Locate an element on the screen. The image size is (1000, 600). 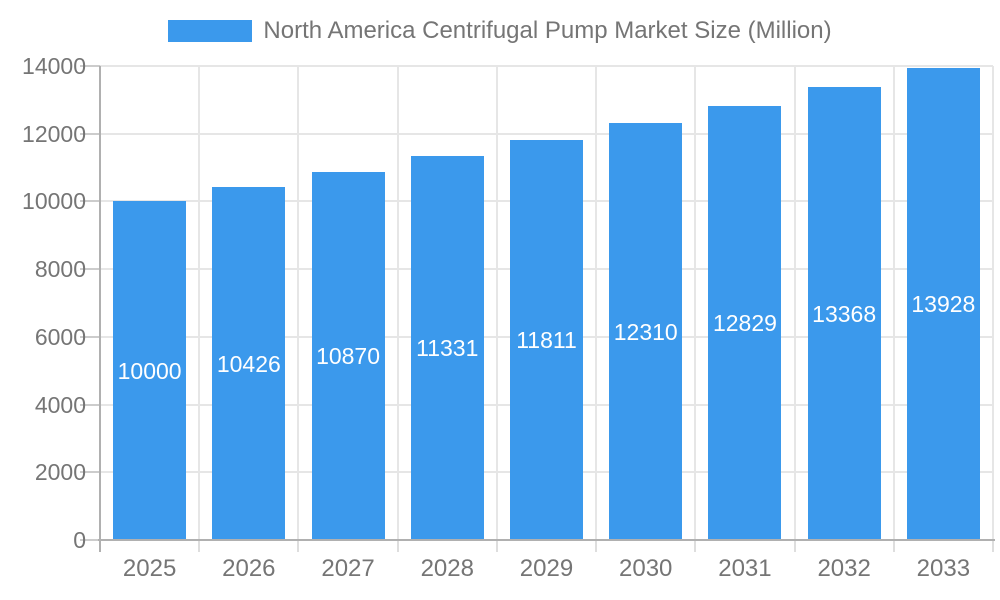
bar-2033 is located at coordinates (943, 304).